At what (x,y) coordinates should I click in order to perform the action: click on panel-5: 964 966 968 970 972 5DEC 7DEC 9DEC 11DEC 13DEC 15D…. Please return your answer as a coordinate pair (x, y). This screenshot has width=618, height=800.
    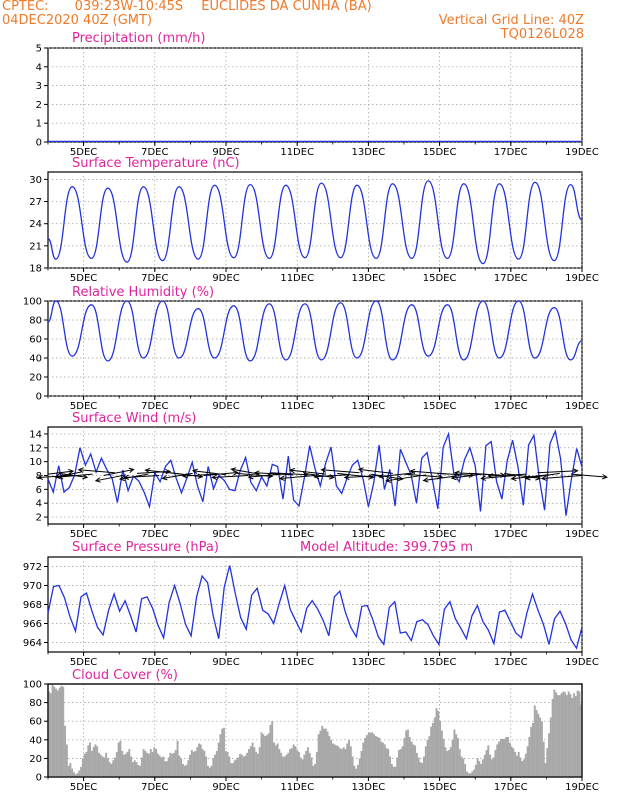
    Looking at the image, I should click on (311, 604).